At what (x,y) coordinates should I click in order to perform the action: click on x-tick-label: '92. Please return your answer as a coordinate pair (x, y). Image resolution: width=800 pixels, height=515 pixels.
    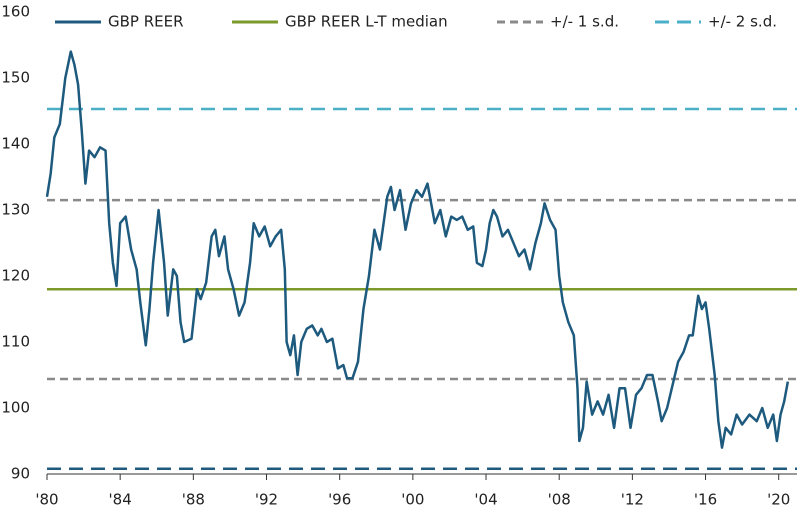
    Looking at the image, I should click on (266, 500).